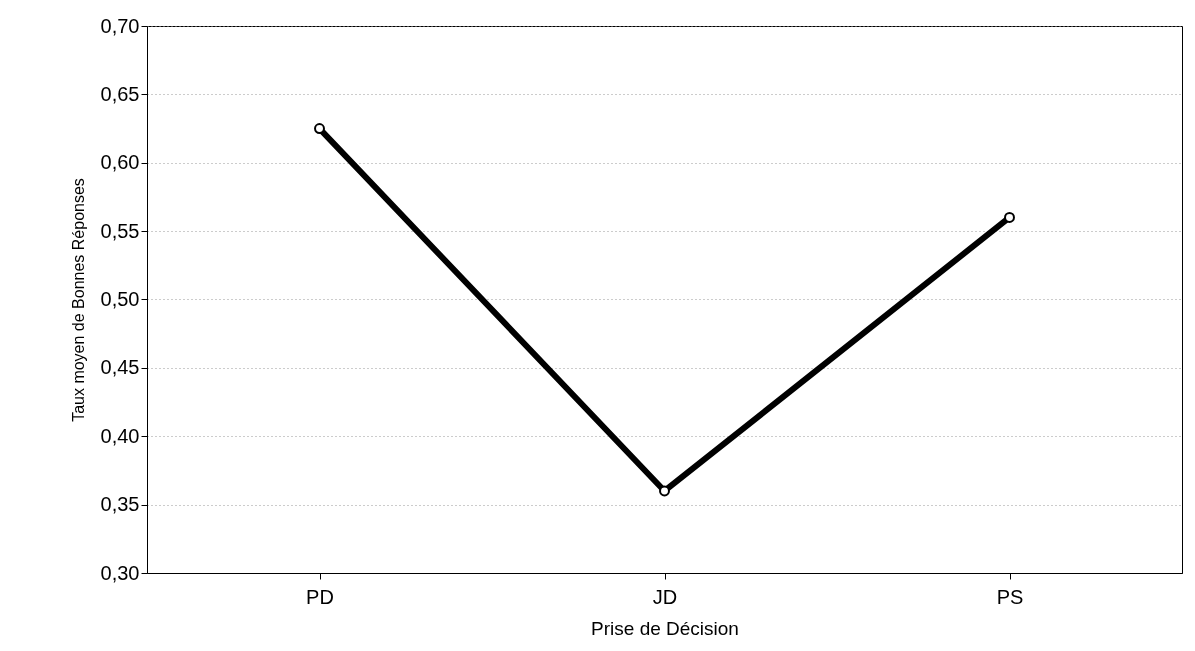  What do you see at coordinates (1010, 596) in the screenshot?
I see `x-tick-label: PS` at bounding box center [1010, 596].